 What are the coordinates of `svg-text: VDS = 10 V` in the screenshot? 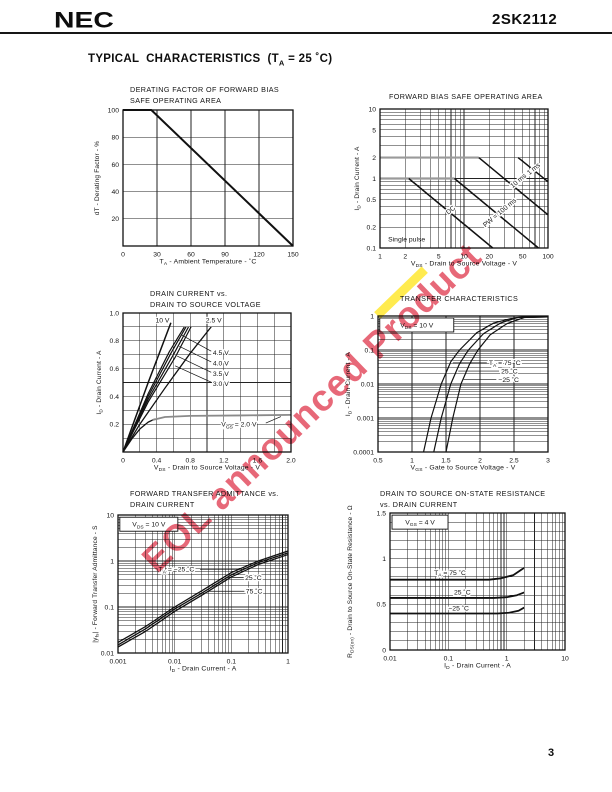 It's located at (417, 326).